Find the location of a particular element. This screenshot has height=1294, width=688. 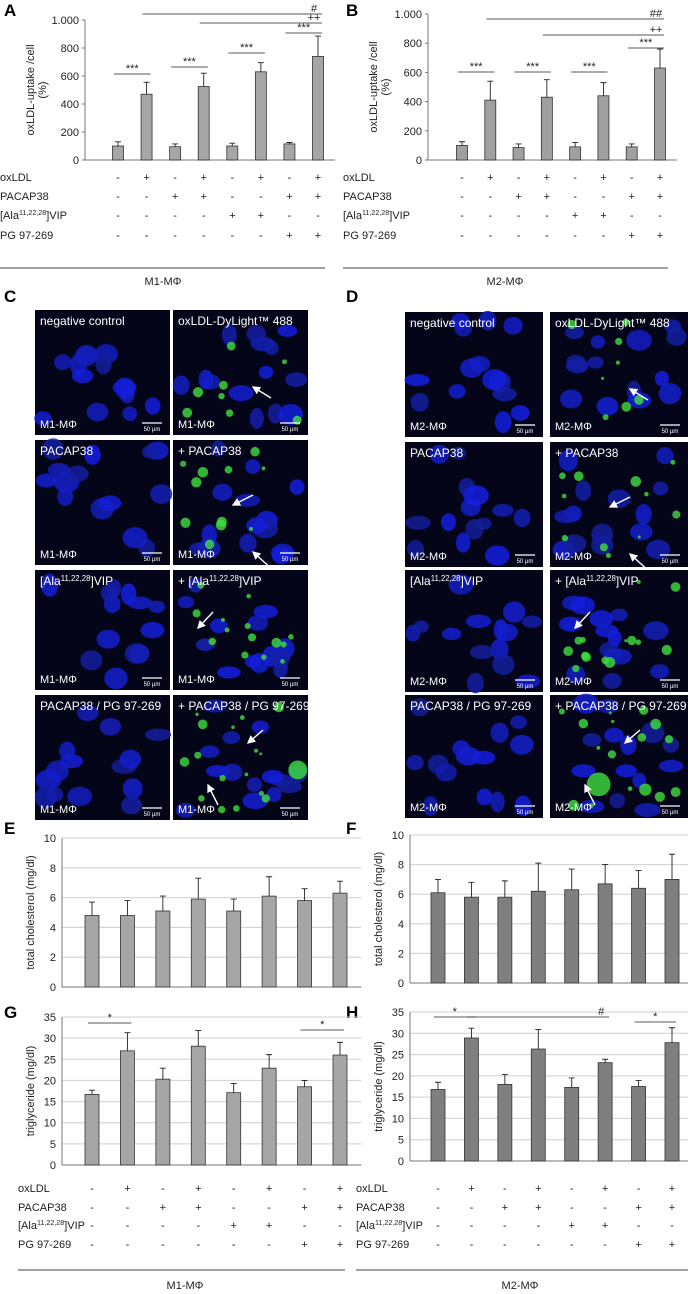

micrograph-cell: M1-MΦ is located at coordinates (58, 810).